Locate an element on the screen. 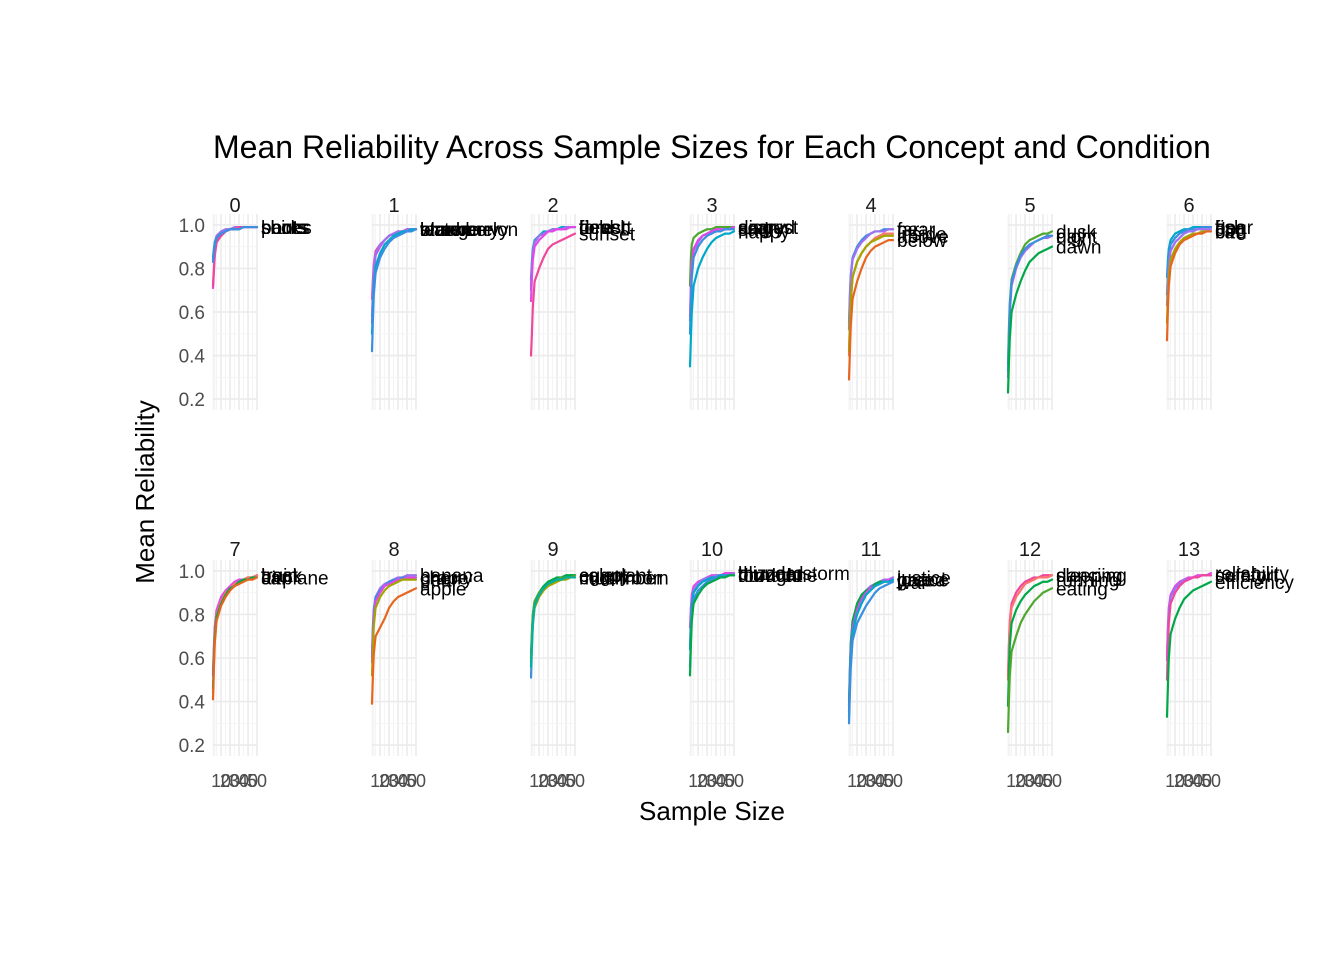  end-label-peace: peace is located at coordinates (923, 581).